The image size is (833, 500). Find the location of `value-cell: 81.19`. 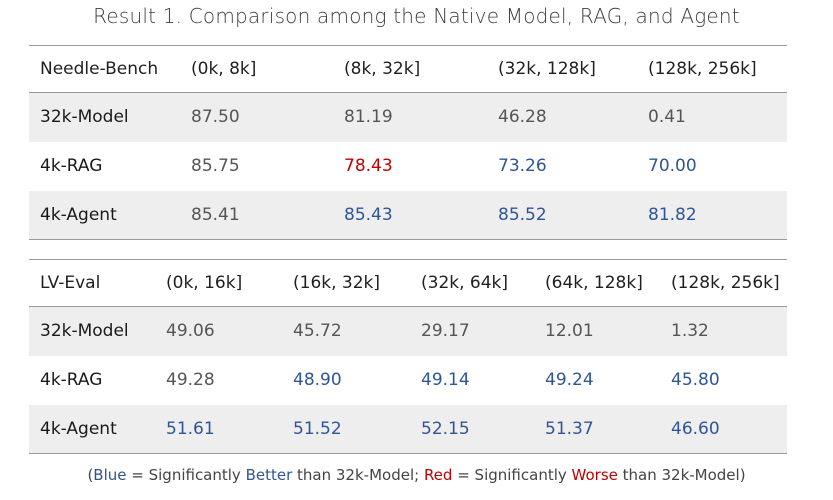

value-cell: 81.19 is located at coordinates (368, 117).